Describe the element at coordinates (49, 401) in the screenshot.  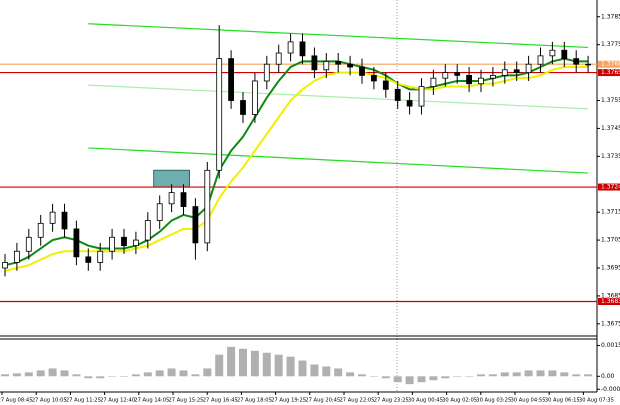
I see `x-tick-label: 27 Aug 10:05` at that location.